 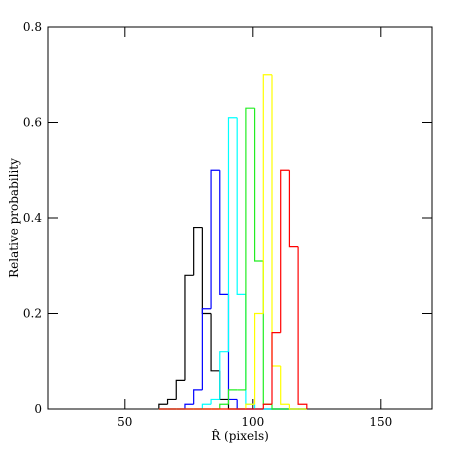 I want to click on x-tick-label: 150, so click(x=380, y=422).